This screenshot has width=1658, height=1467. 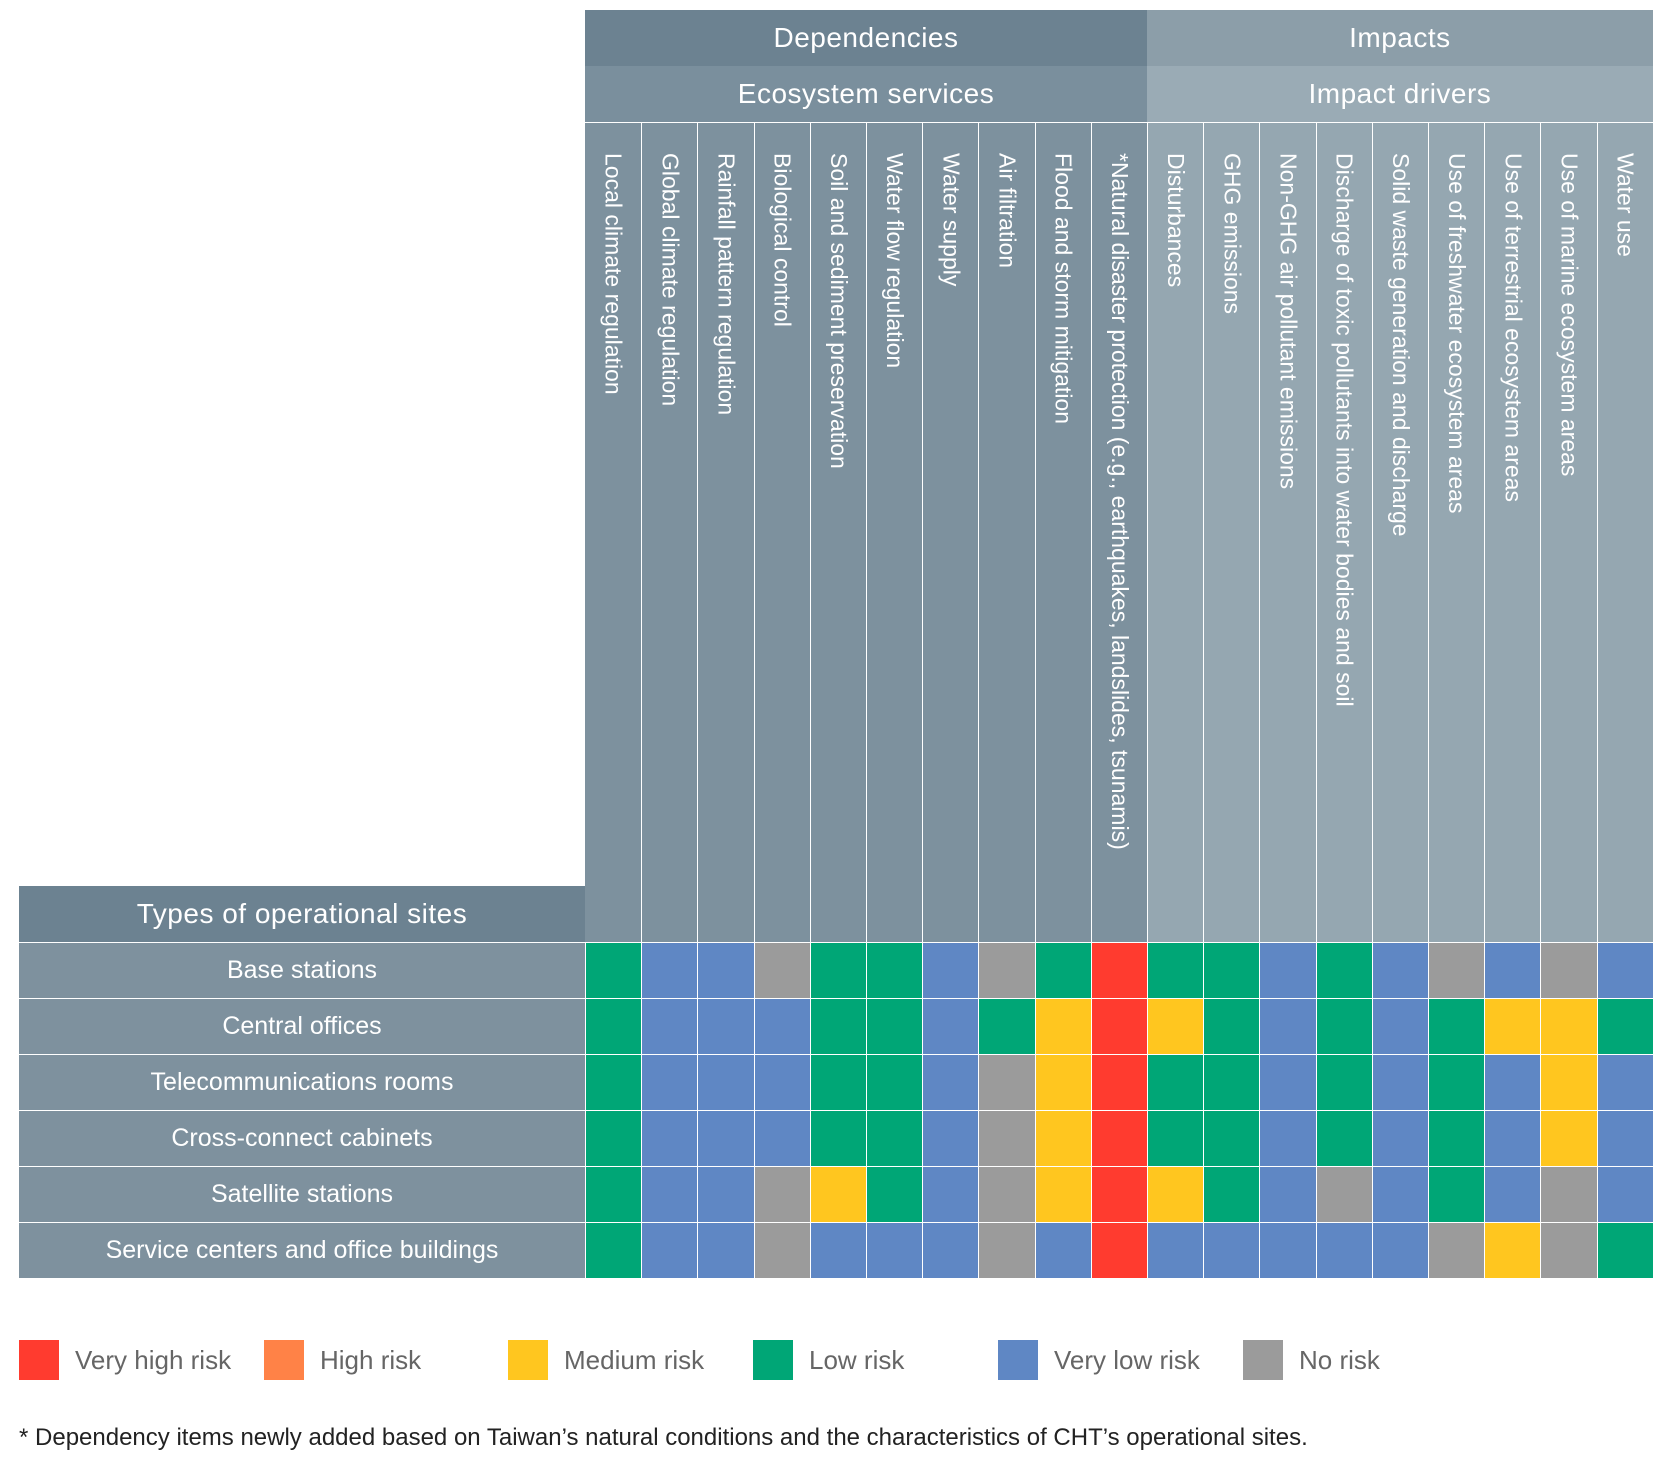 What do you see at coordinates (895, 261) in the screenshot?
I see `column-label: Water flow regulation` at bounding box center [895, 261].